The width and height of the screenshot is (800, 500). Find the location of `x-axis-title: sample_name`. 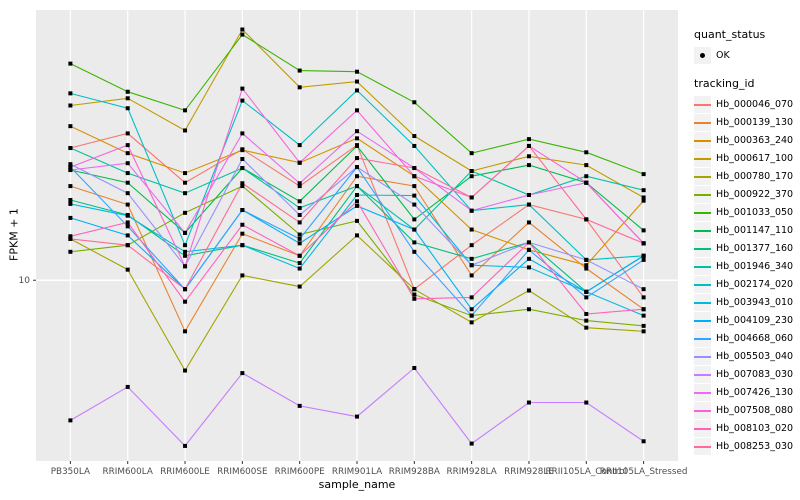

x-axis-title: sample_name is located at coordinates (357, 484).